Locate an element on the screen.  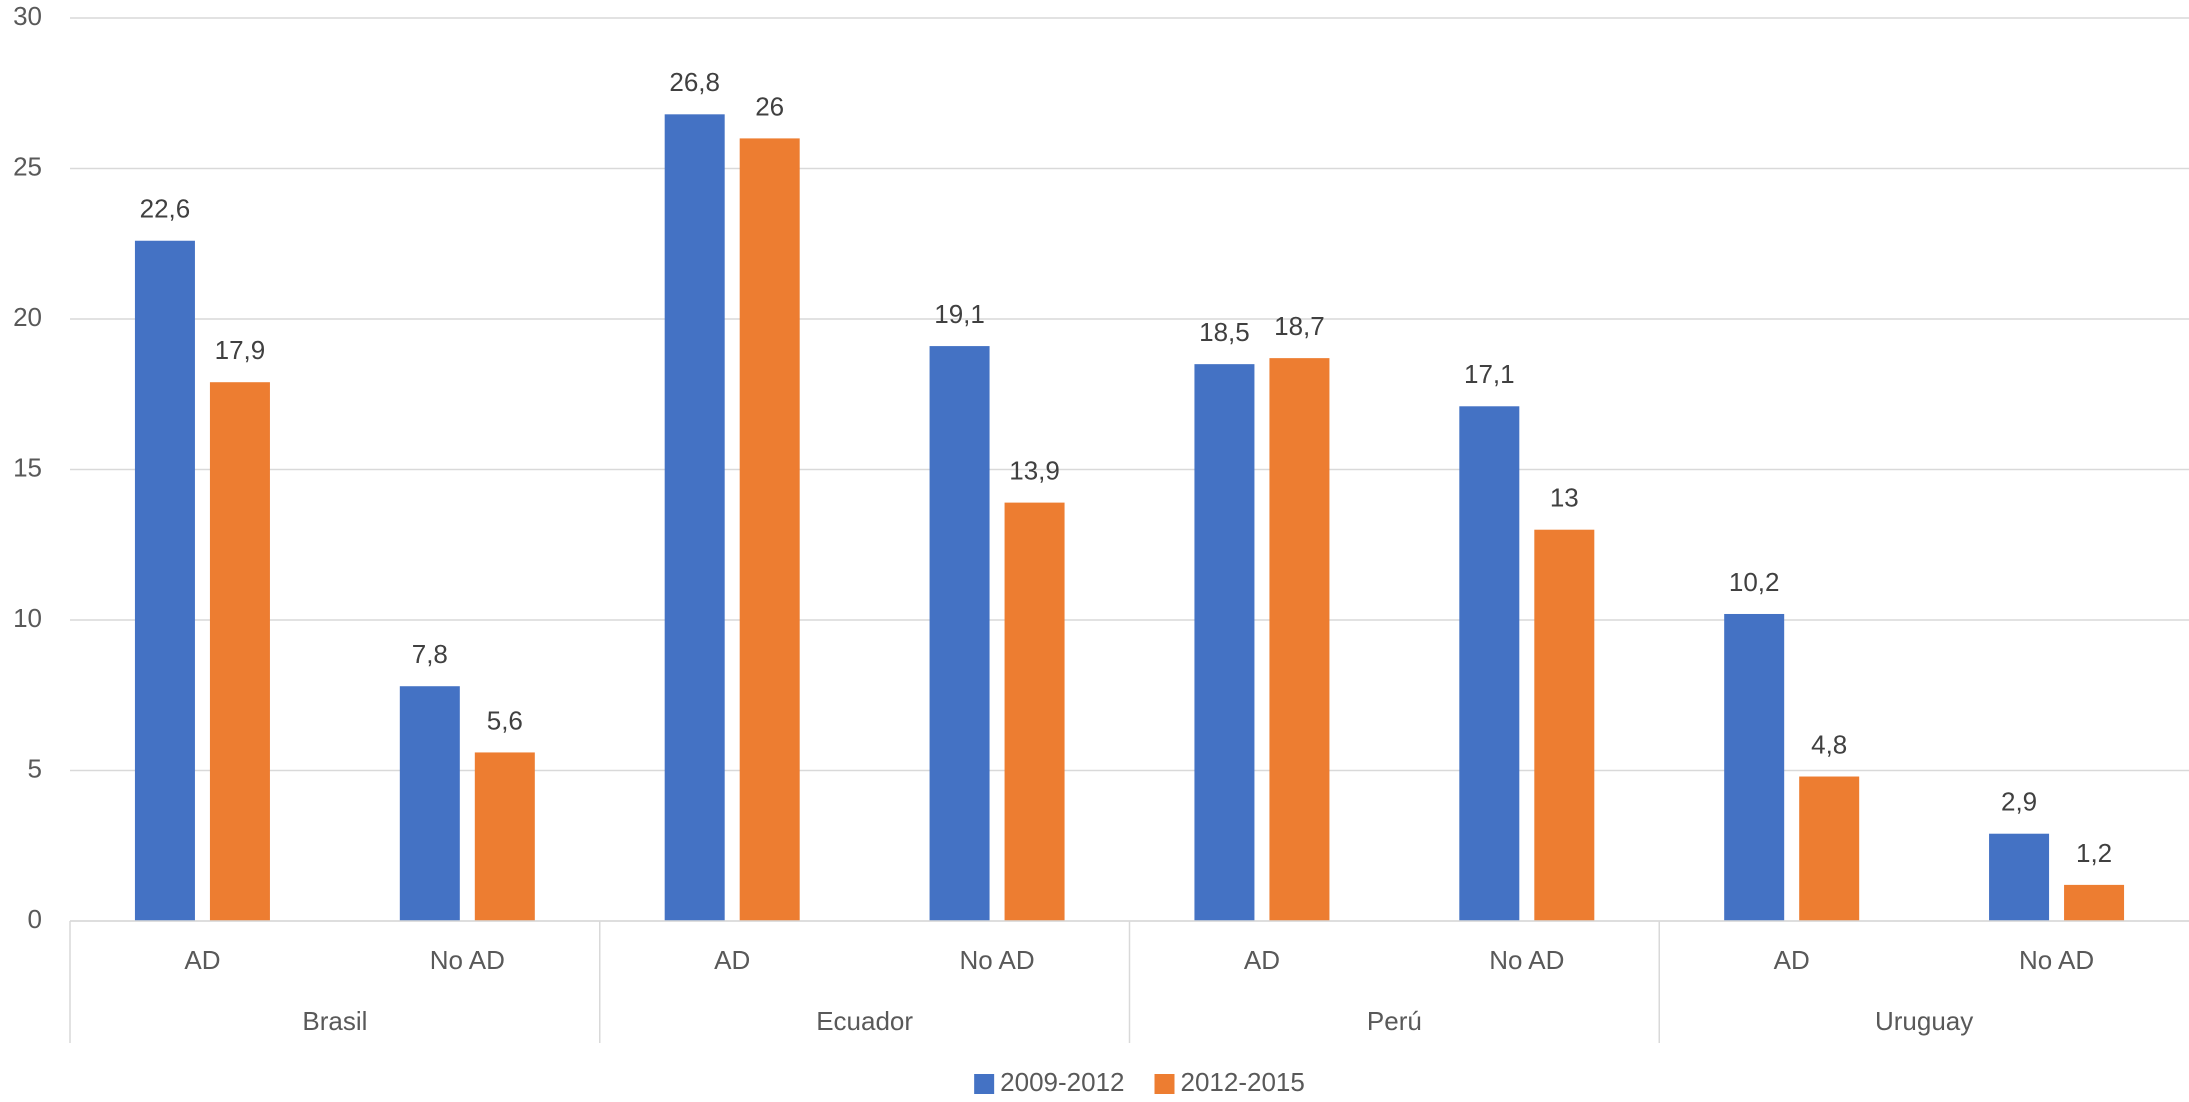
data-label: 18,7 is located at coordinates (1299, 326).